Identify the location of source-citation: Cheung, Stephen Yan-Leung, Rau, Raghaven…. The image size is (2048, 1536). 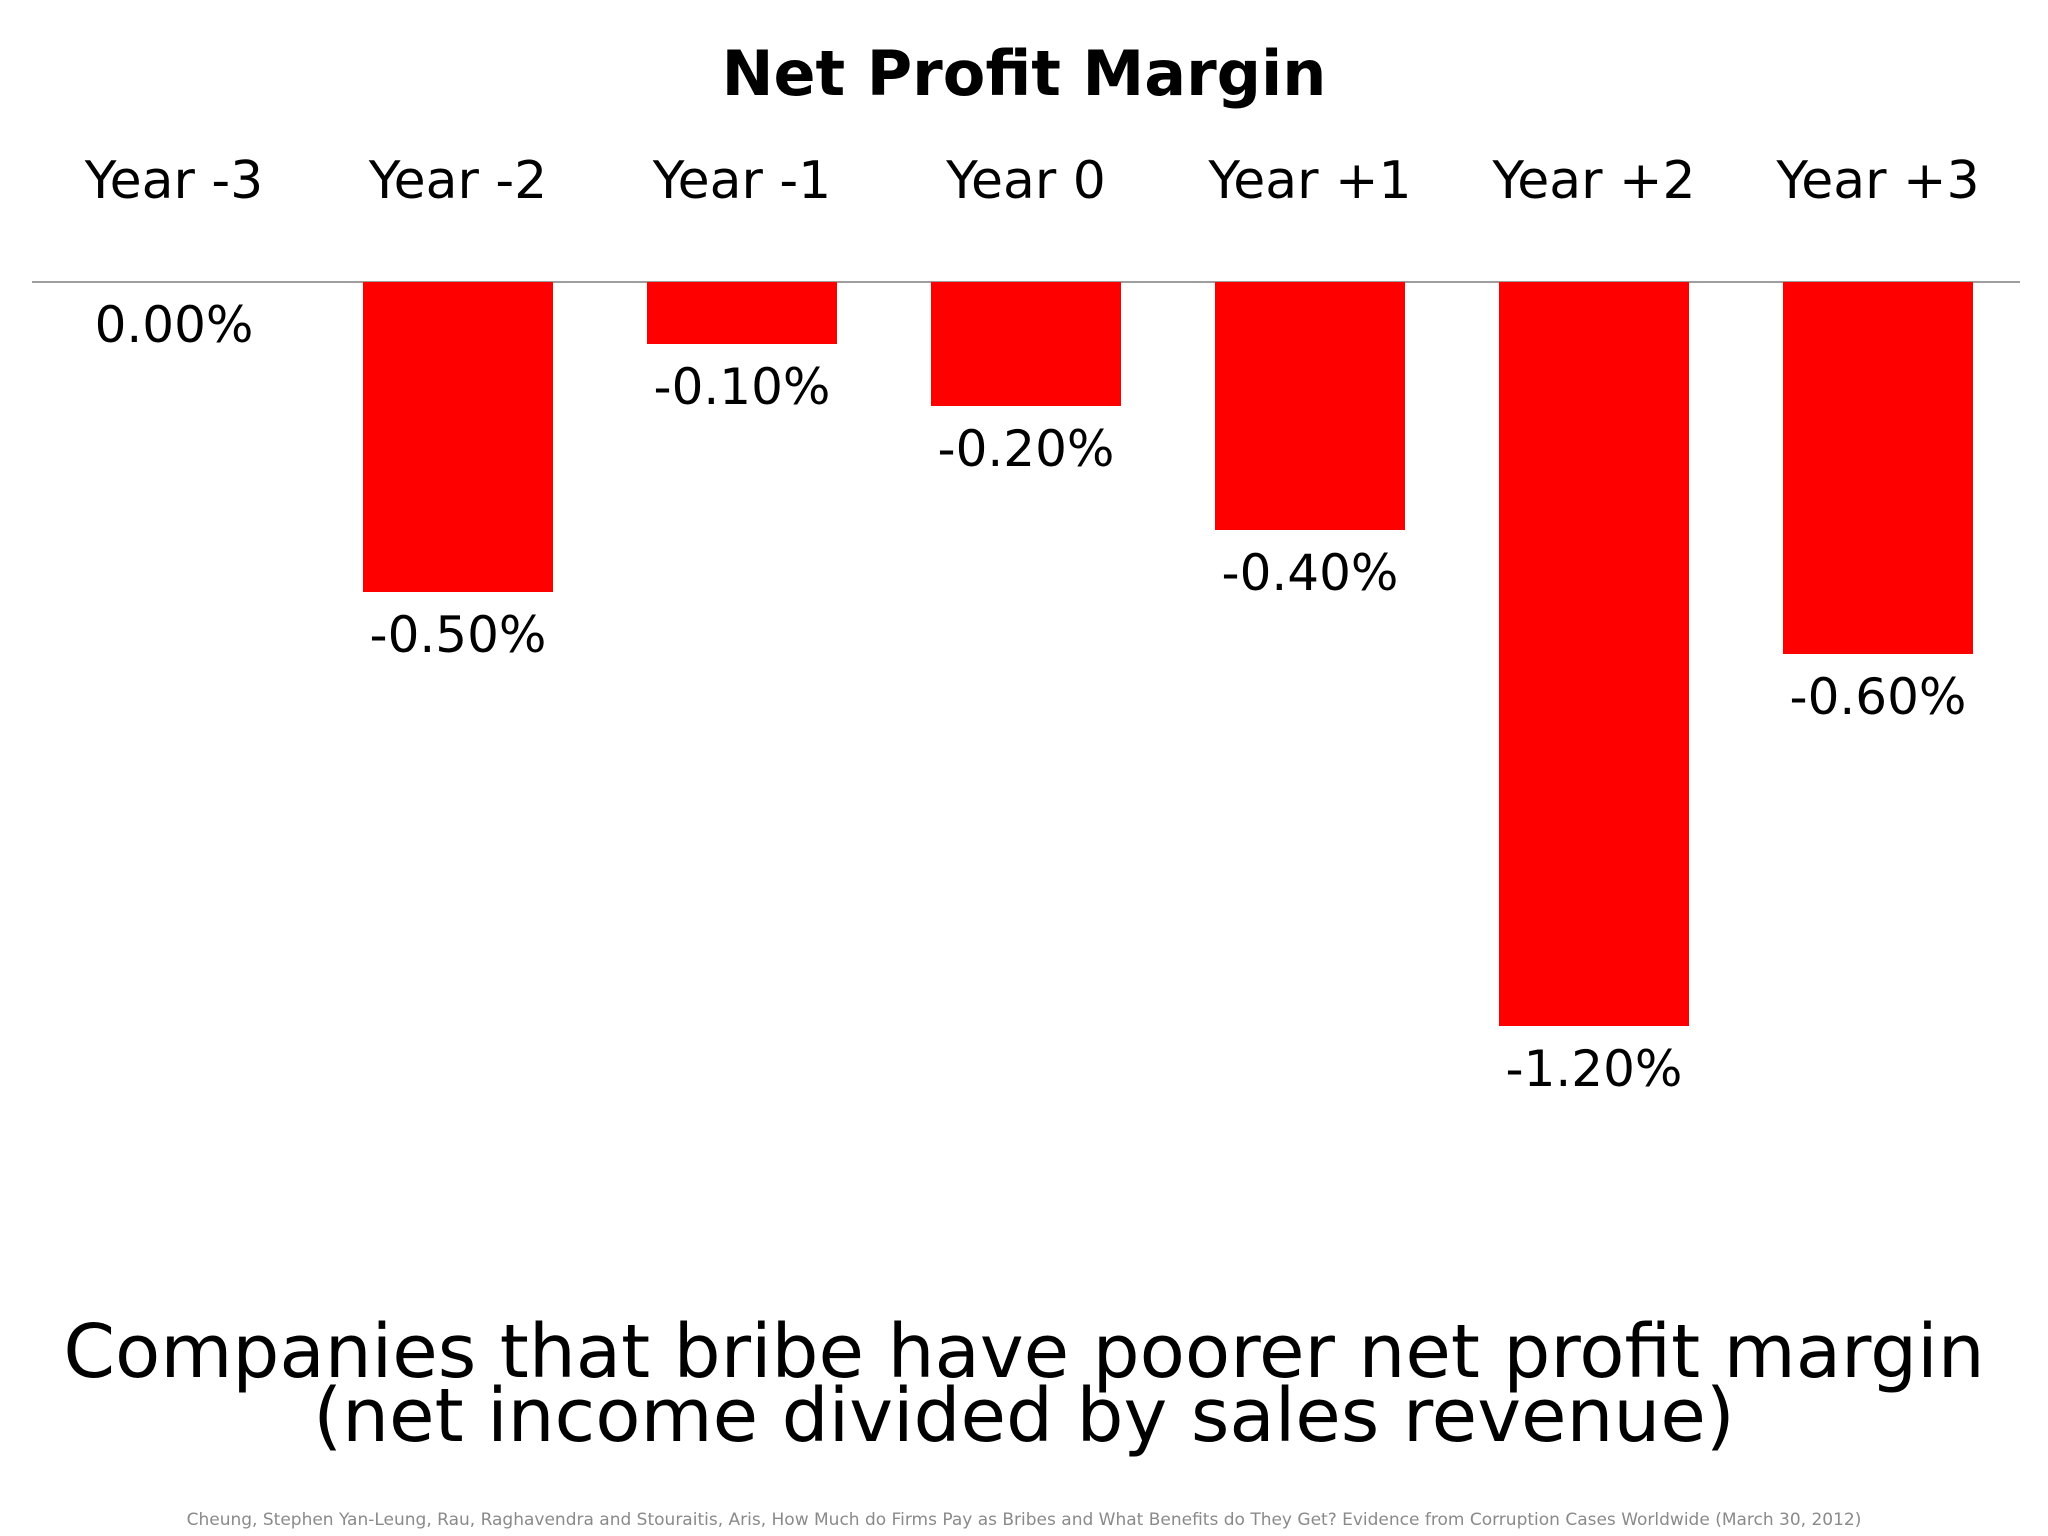
(1024, 1520).